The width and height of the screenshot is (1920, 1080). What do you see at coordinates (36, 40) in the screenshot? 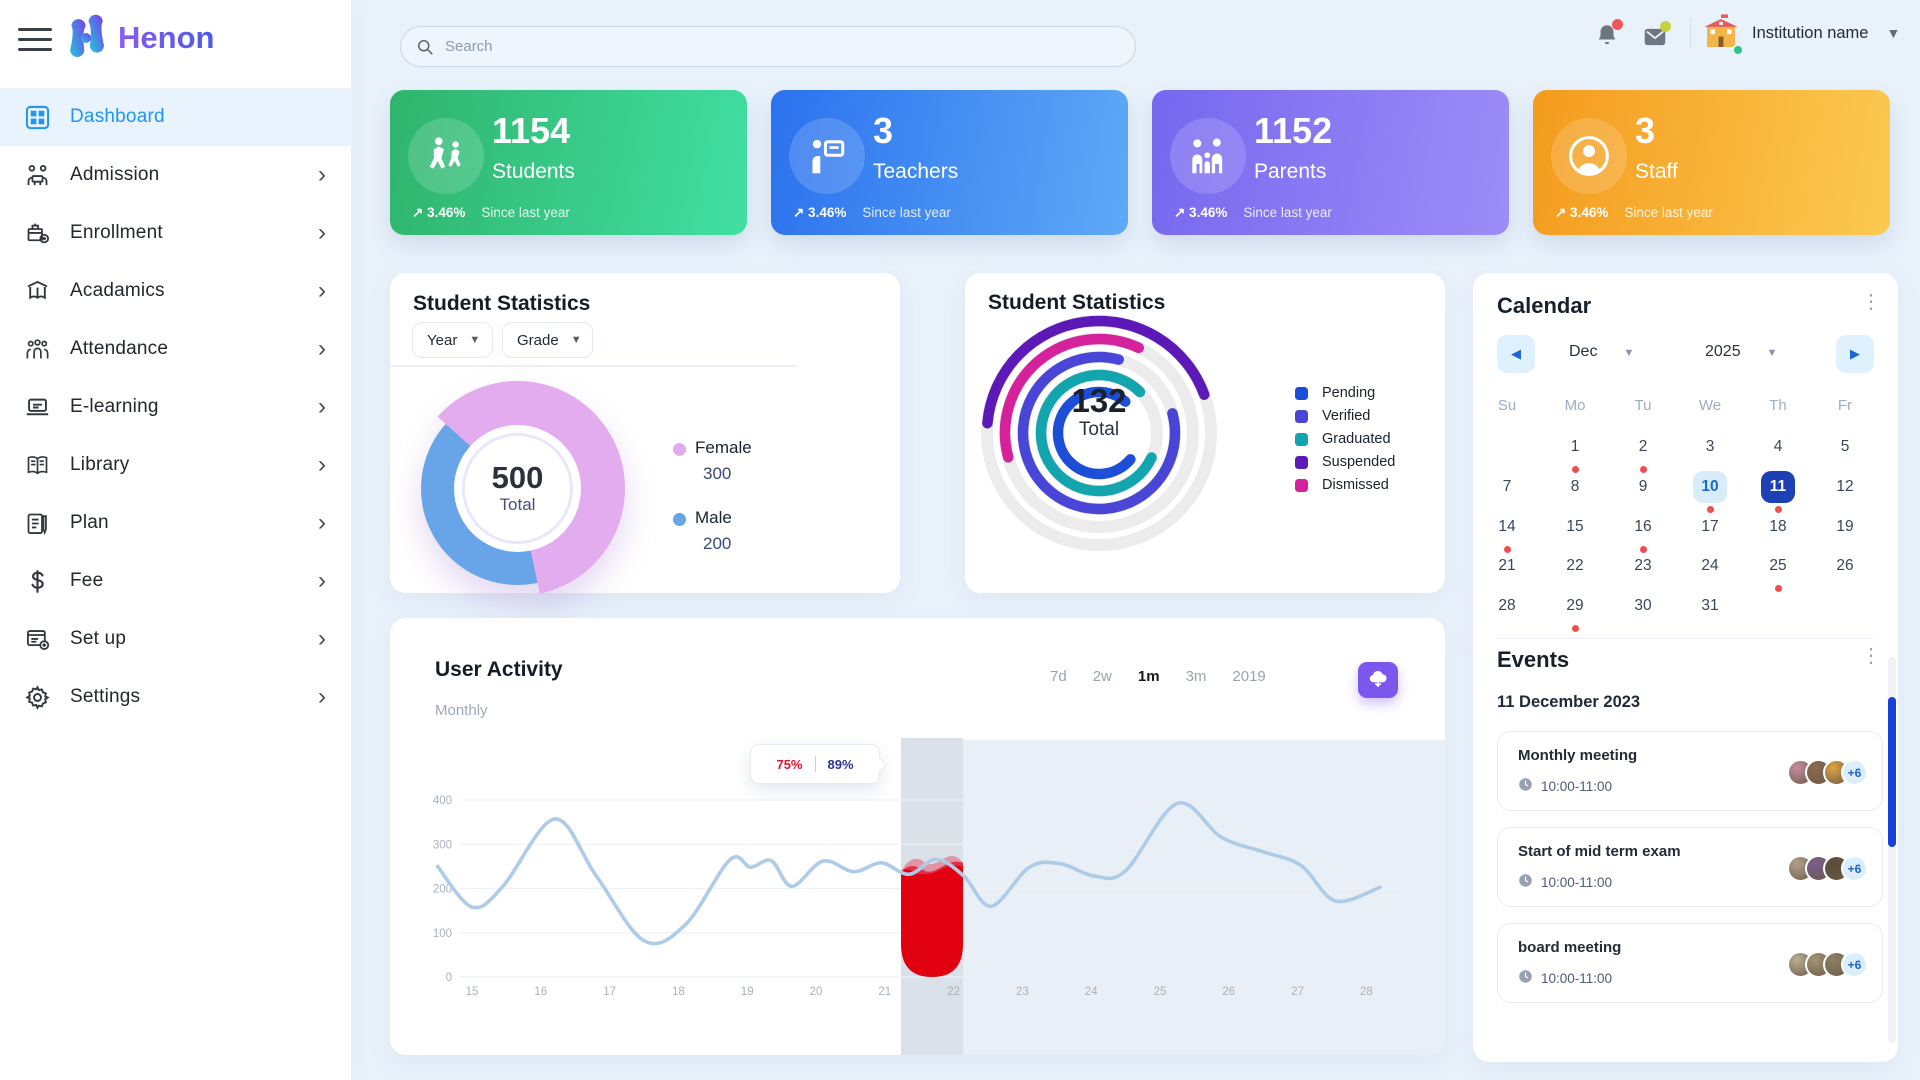
I see `hamburger-menu-icon` at bounding box center [36, 40].